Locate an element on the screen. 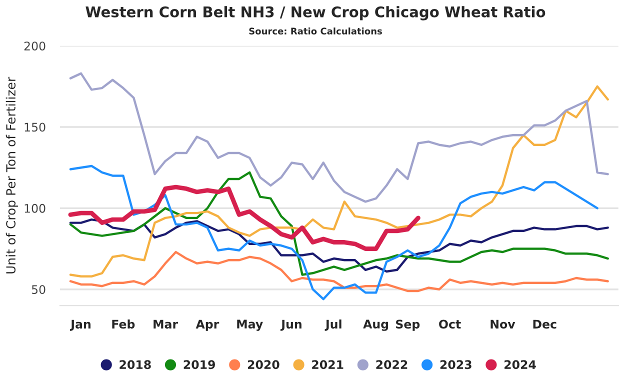 Image resolution: width=631 pixels, height=382 pixels. x-tick-label: Oct is located at coordinates (450, 324).